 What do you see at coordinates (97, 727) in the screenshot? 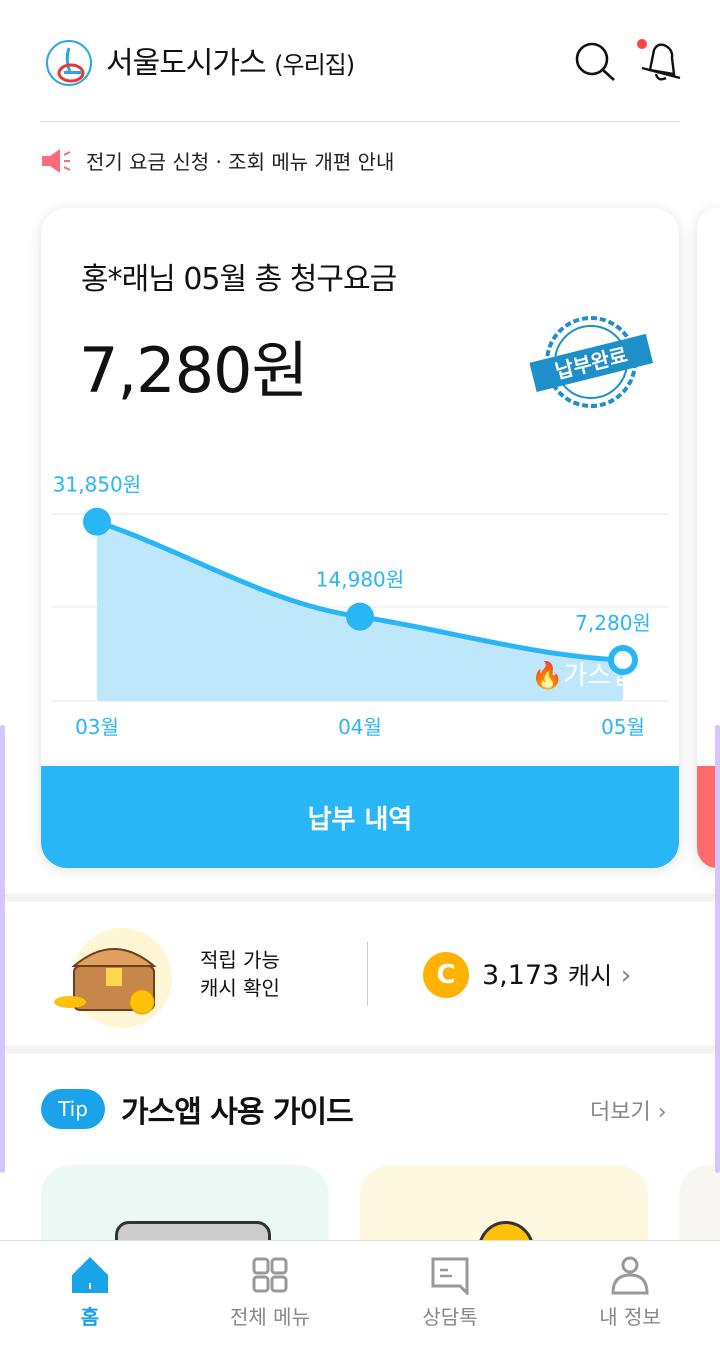
I see `x-tick-label: 03월` at bounding box center [97, 727].